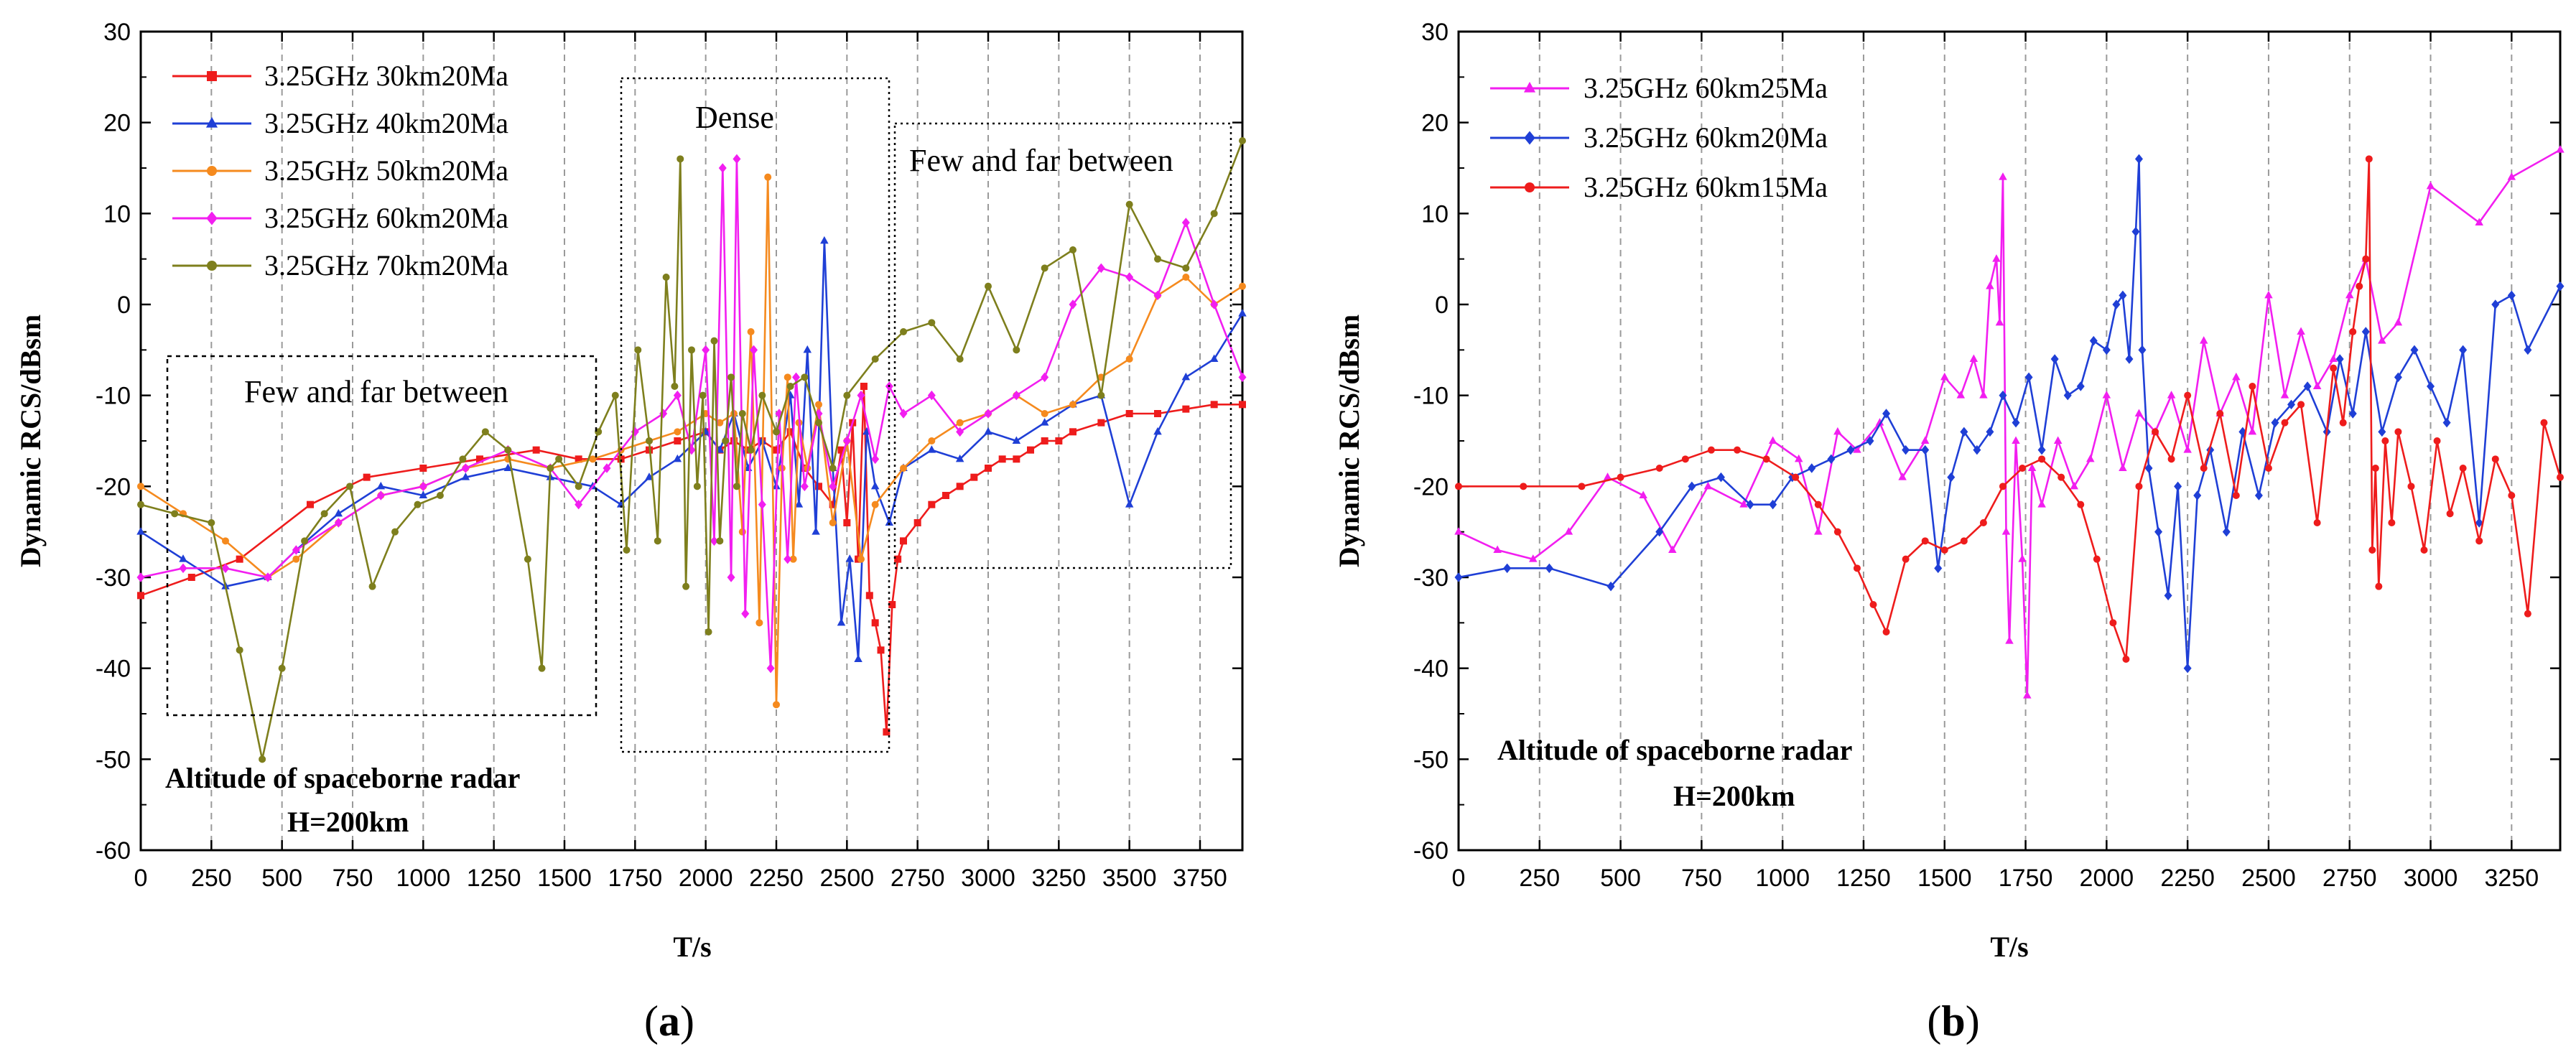  Describe the element at coordinates (1701, 879) in the screenshot. I see `x-tick-label: 750` at that location.